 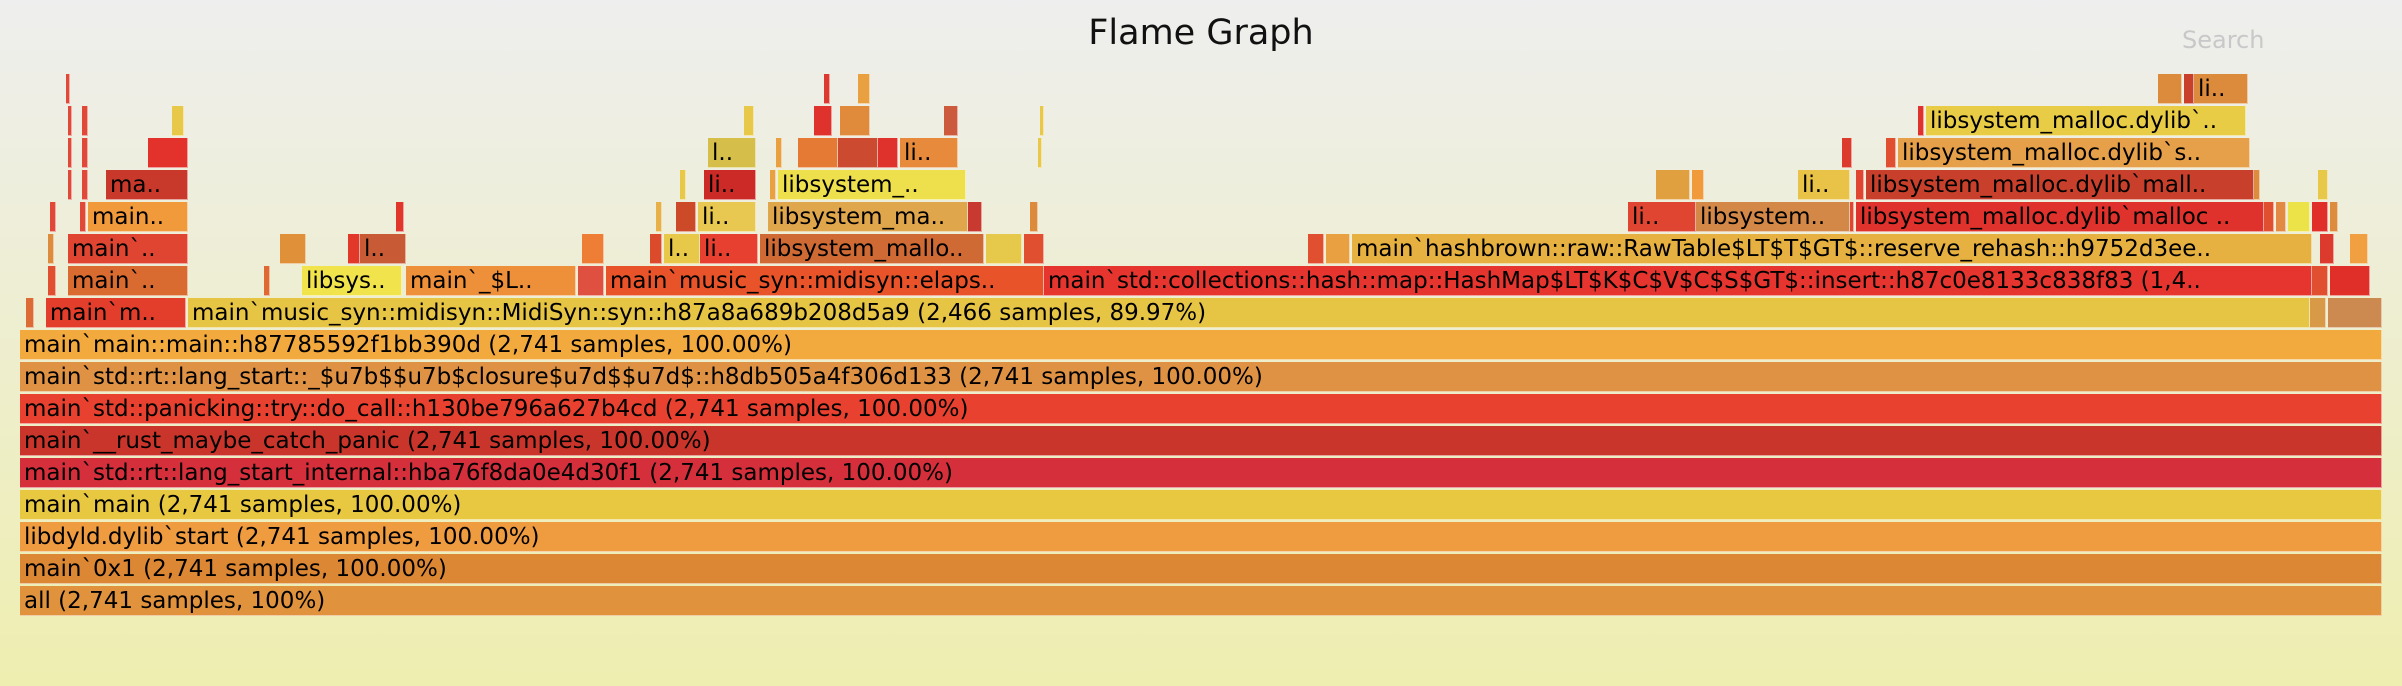 I want to click on flame-frame: libsystem_malloc.dylib`mall.., so click(x=2060, y=185).